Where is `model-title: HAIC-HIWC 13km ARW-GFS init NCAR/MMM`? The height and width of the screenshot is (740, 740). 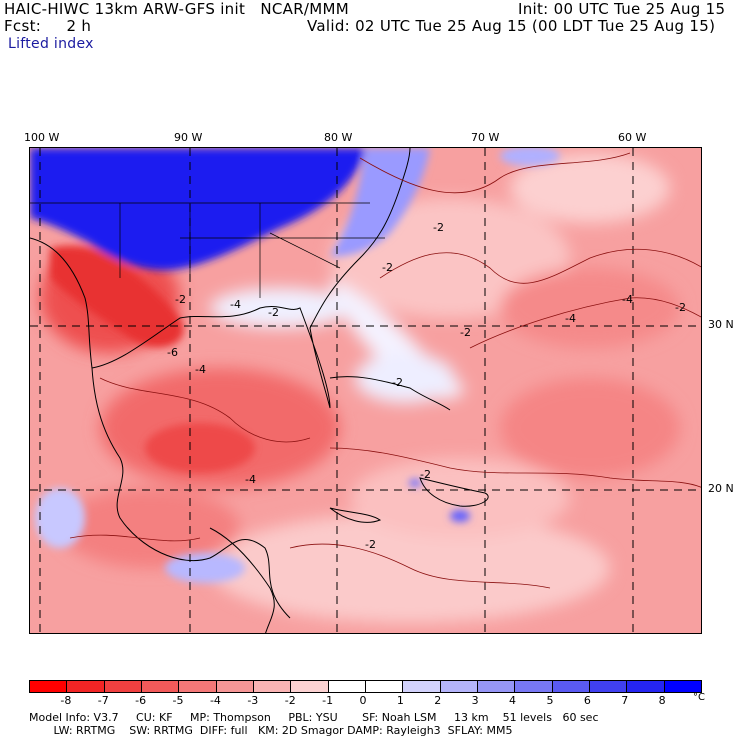 model-title: HAIC-HIWC 13km ARW-GFS init NCAR/MMM is located at coordinates (177, 9).